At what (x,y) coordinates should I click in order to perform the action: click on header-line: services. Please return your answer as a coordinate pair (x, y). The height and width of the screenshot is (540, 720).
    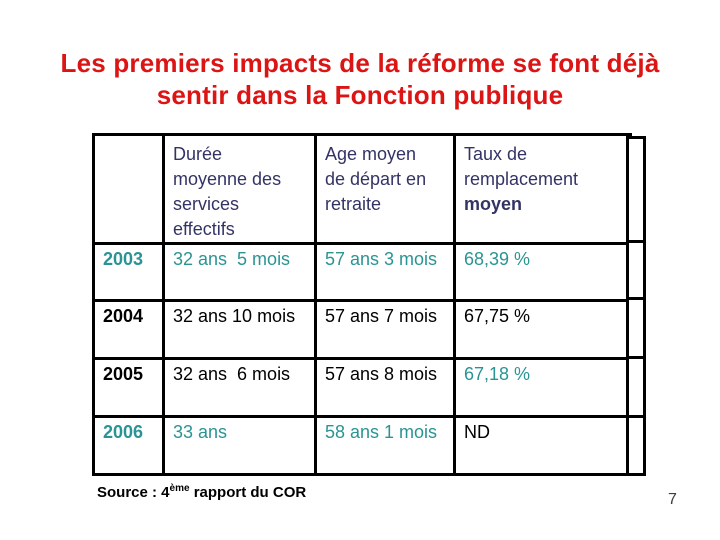
    Looking at the image, I should click on (206, 204).